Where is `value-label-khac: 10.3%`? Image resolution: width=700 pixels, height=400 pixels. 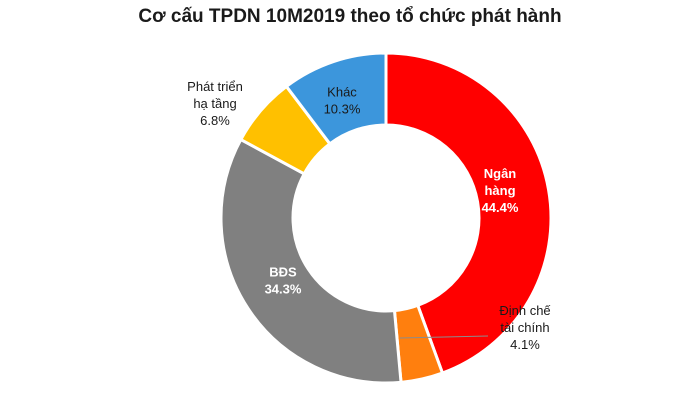
value-label-khac: 10.3% is located at coordinates (342, 109).